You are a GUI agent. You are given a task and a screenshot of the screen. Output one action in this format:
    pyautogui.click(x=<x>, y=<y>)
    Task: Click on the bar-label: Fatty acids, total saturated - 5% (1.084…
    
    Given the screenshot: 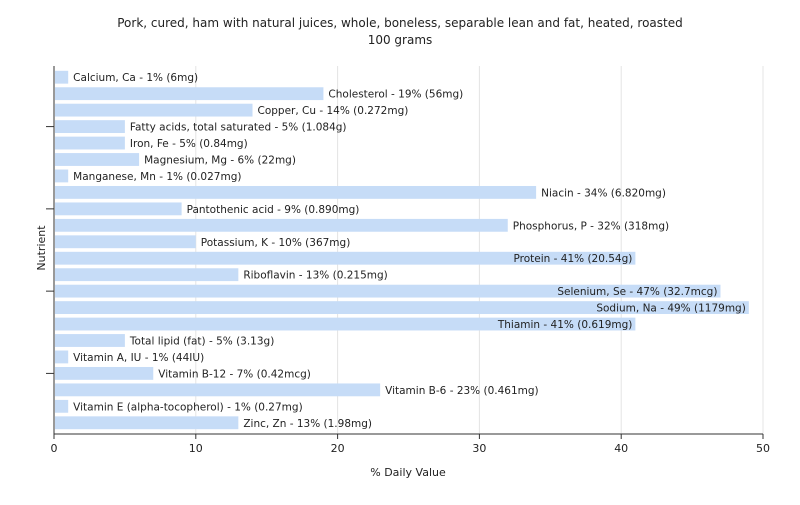 What is the action you would take?
    pyautogui.click(x=238, y=128)
    